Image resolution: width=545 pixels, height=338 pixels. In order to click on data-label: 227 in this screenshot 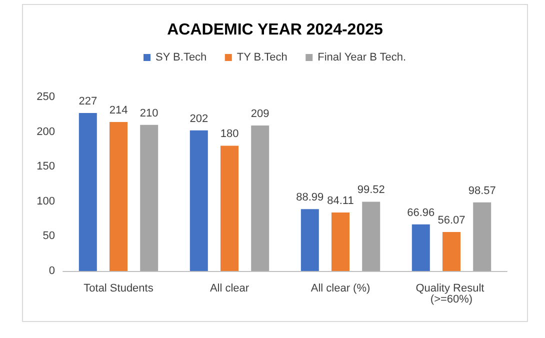, I will do `click(88, 102)`.